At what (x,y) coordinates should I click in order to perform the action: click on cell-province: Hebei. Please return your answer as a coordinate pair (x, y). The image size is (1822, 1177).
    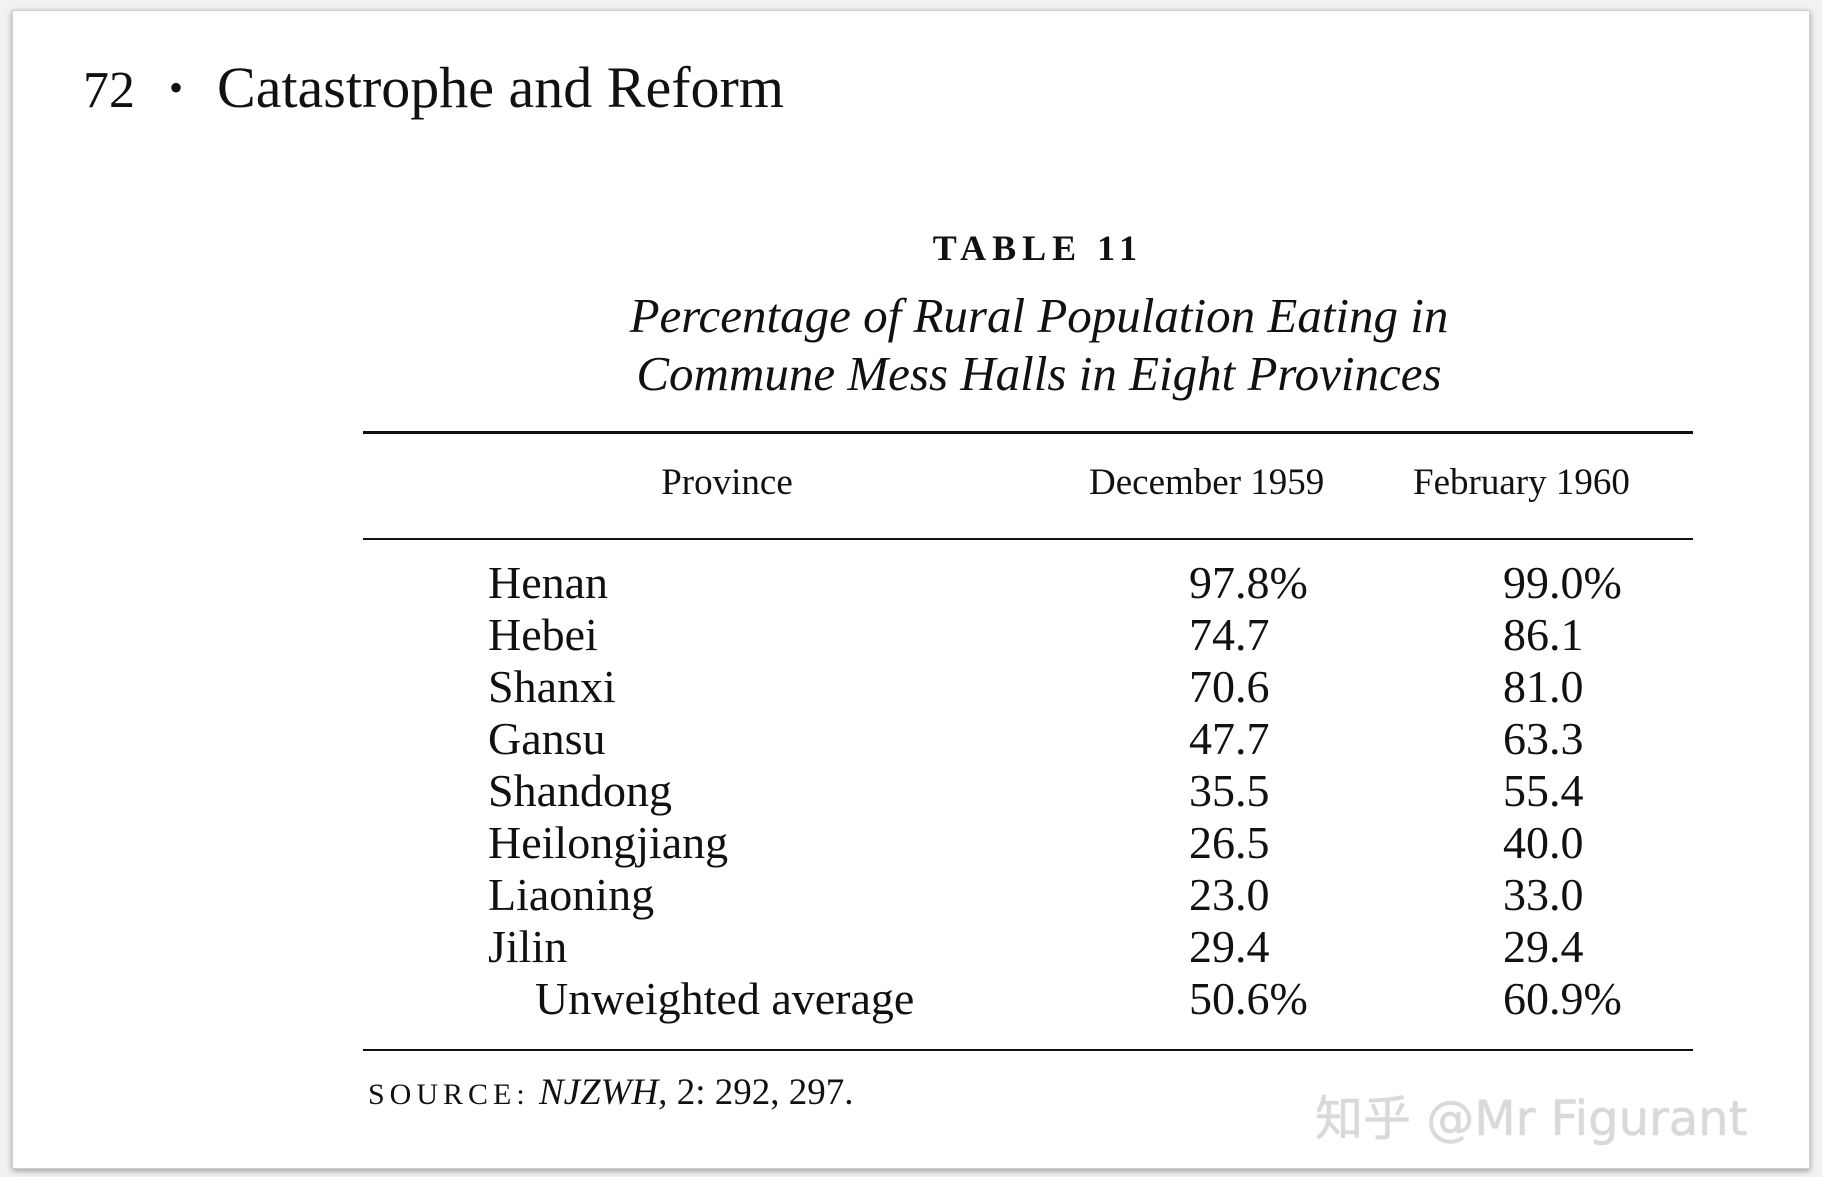
    Looking at the image, I should click on (543, 634).